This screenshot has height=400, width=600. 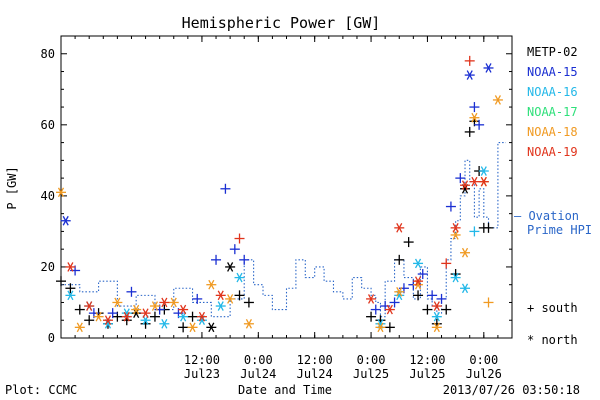 I want to click on x-tick-label-date: Jul25, so click(x=427, y=374).